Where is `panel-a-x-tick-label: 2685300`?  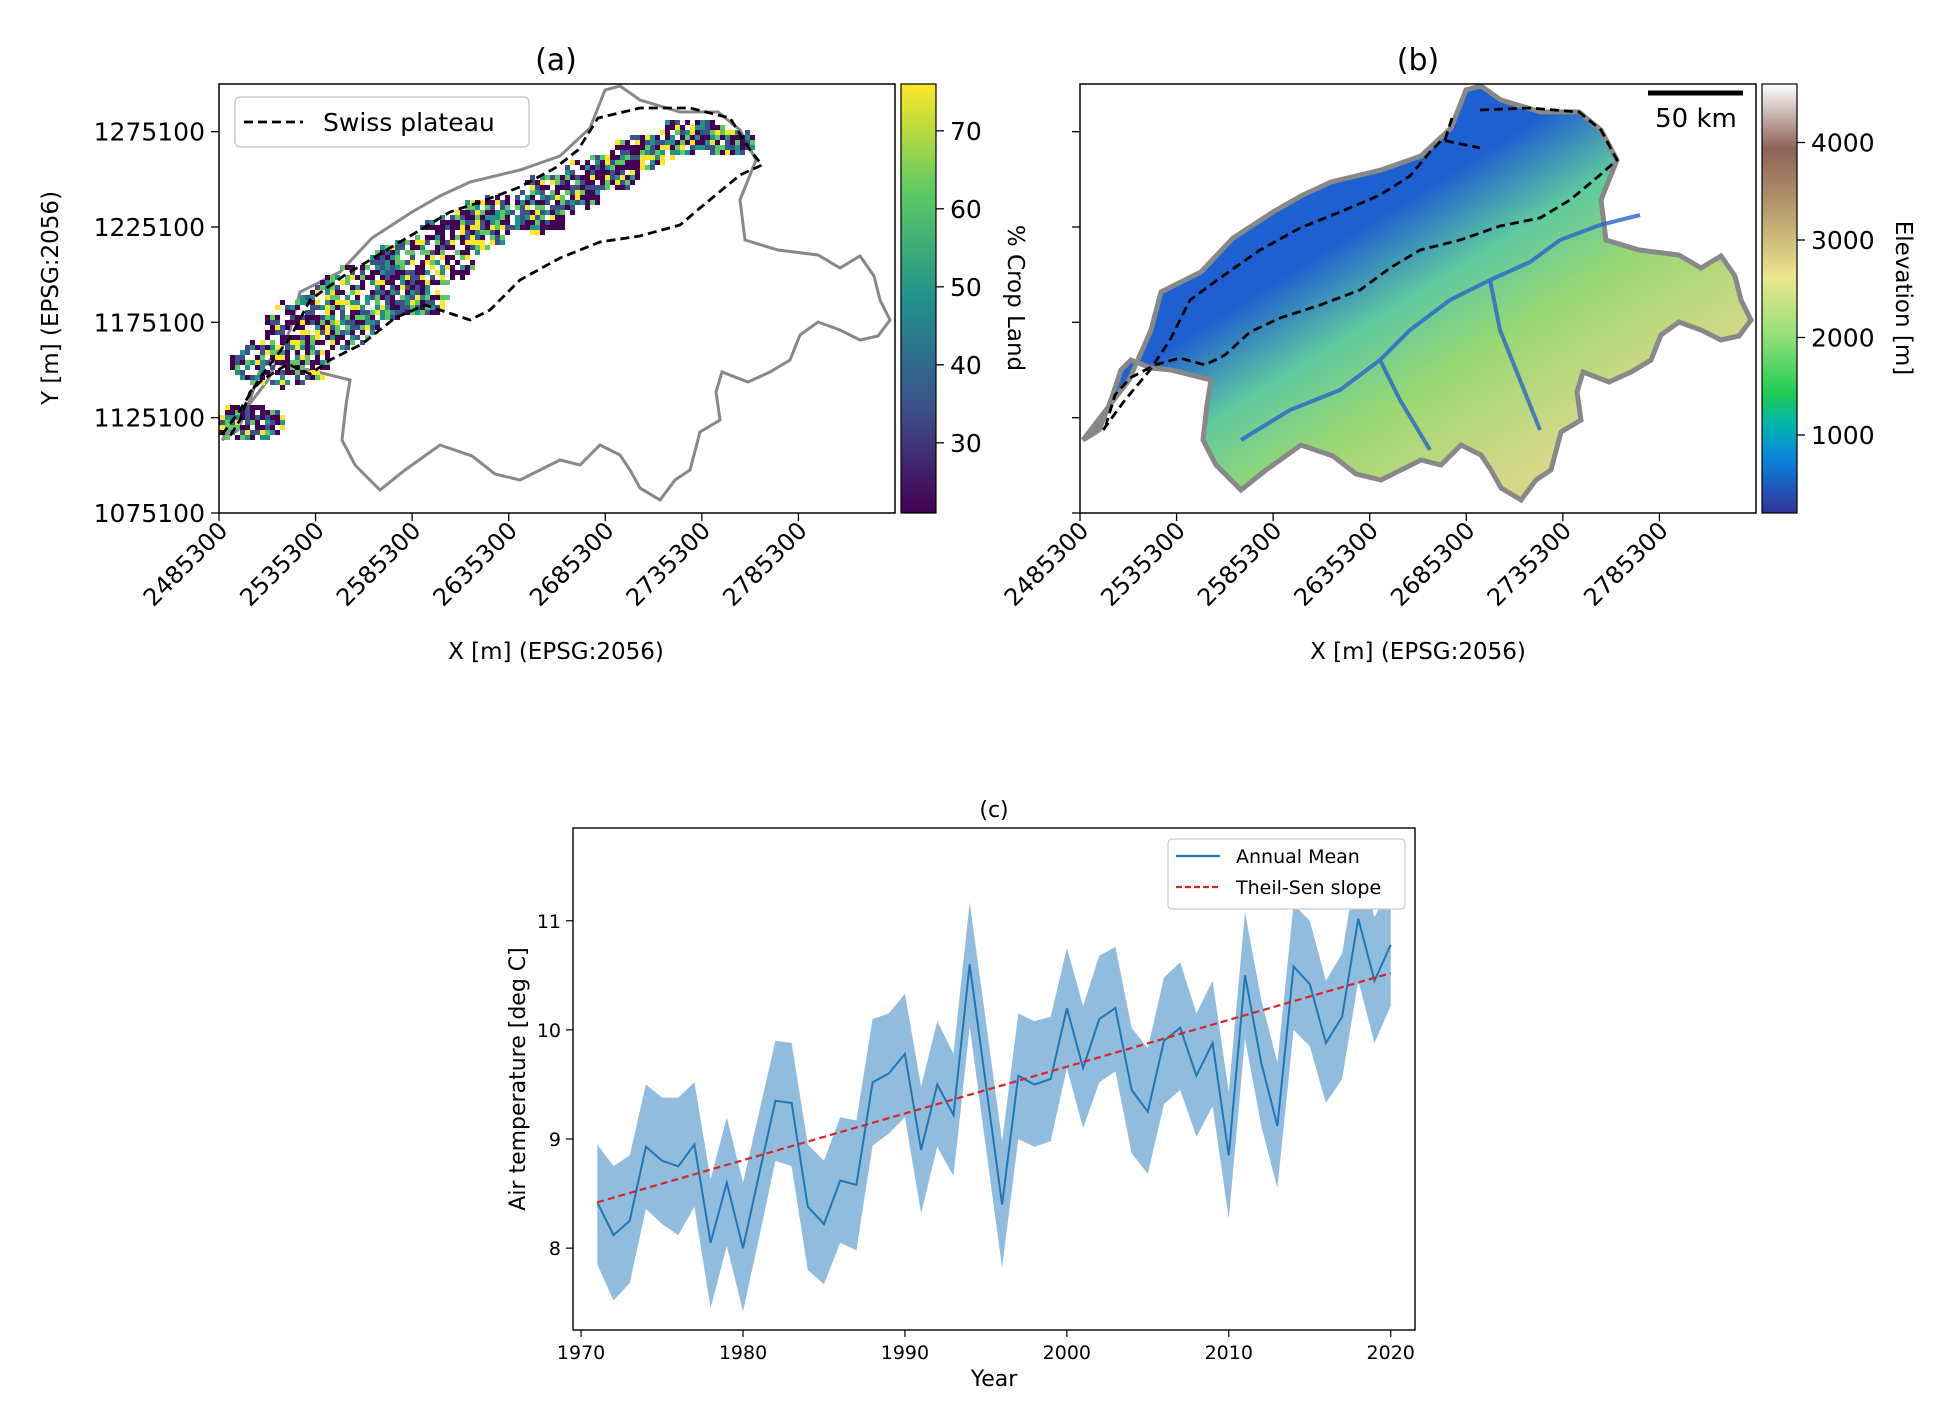 panel-a-x-tick-label: 2685300 is located at coordinates (571, 563).